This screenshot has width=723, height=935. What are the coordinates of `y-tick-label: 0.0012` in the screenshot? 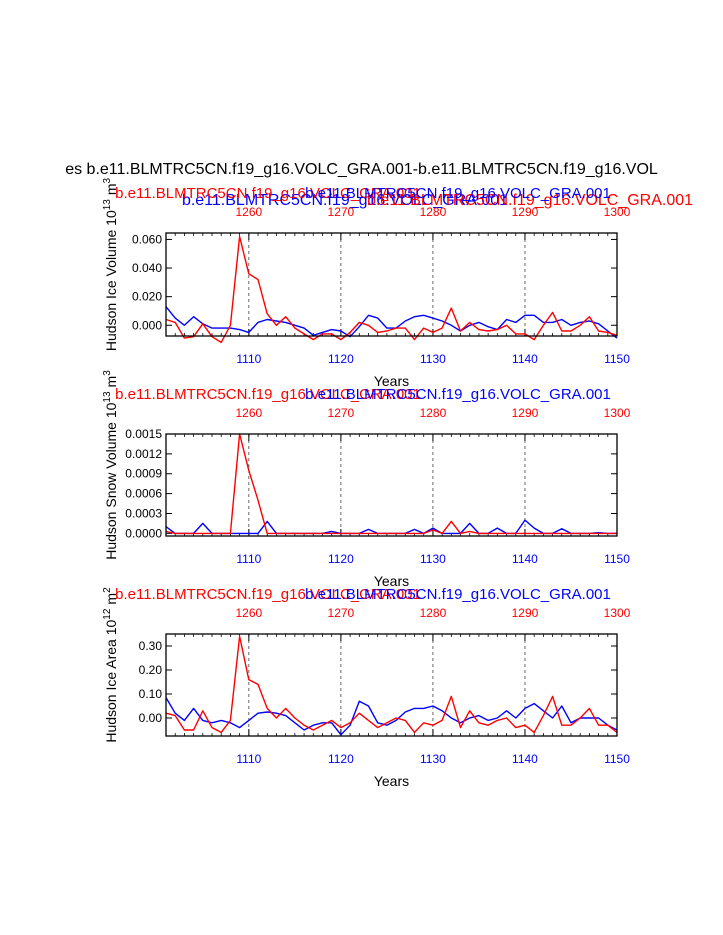 It's located at (143, 454).